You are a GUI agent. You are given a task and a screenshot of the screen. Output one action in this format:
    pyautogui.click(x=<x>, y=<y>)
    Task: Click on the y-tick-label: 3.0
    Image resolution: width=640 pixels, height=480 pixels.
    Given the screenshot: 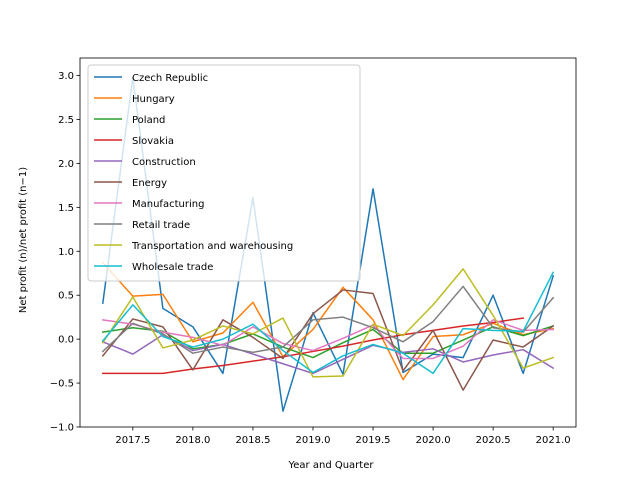 What is the action you would take?
    pyautogui.click(x=66, y=76)
    